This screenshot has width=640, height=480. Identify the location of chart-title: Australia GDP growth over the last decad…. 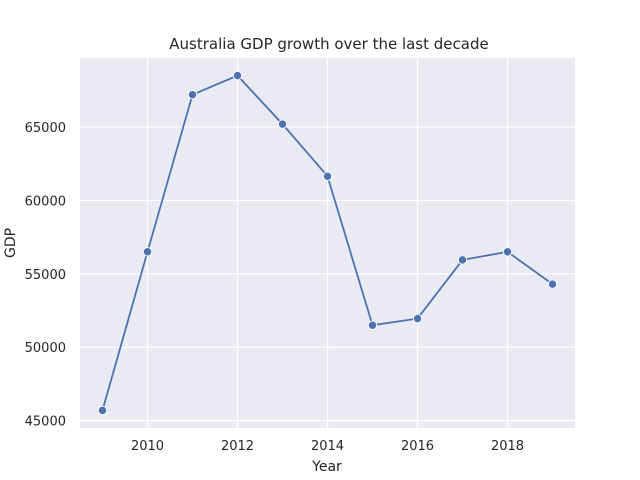
(328, 44).